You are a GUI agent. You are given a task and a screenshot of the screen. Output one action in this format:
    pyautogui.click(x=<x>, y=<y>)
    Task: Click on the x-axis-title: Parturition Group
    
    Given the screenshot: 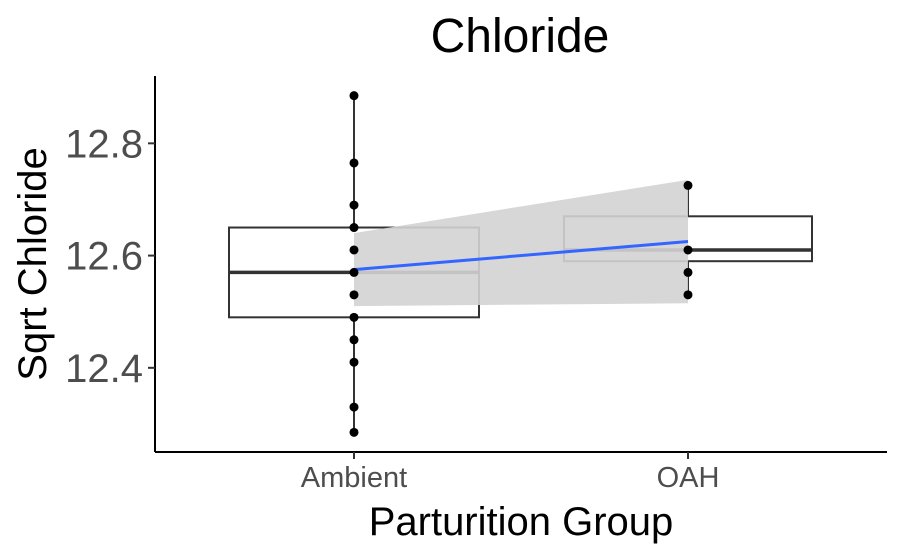 What is the action you would take?
    pyautogui.click(x=521, y=522)
    